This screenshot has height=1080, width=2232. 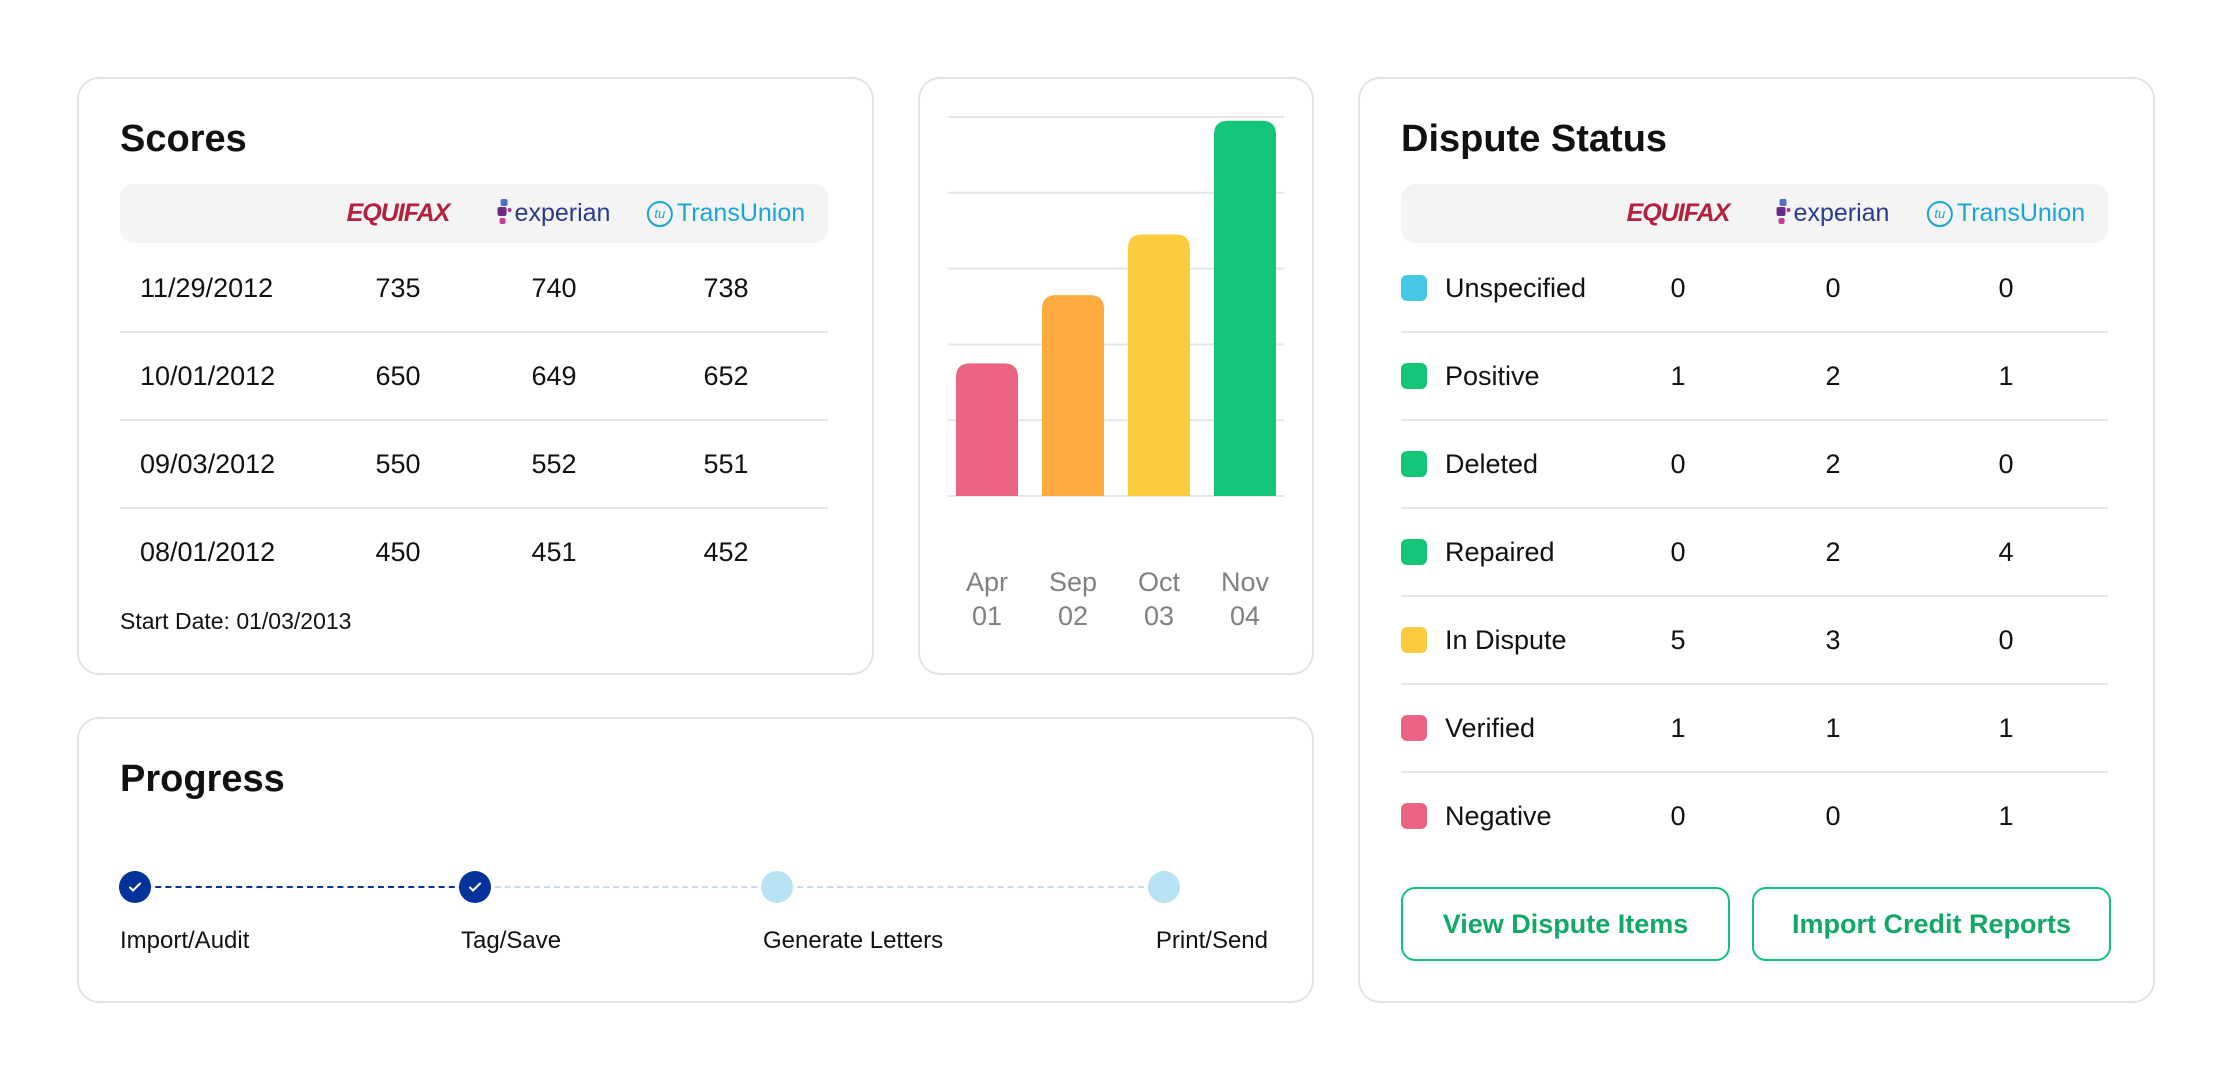 What do you see at coordinates (398, 287) in the screenshot?
I see `score-equifax: 735` at bounding box center [398, 287].